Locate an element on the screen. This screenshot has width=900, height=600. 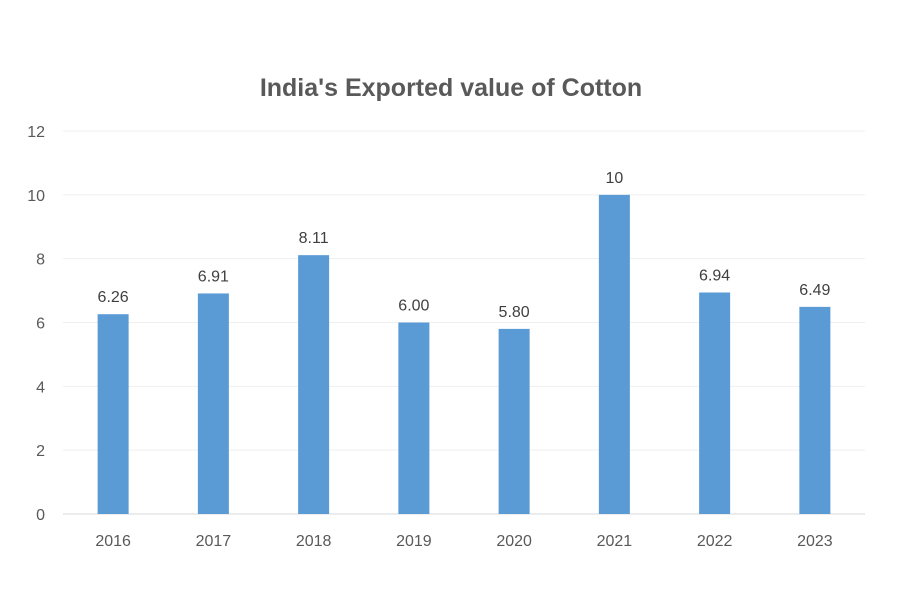
bar-2017 is located at coordinates (213, 403).